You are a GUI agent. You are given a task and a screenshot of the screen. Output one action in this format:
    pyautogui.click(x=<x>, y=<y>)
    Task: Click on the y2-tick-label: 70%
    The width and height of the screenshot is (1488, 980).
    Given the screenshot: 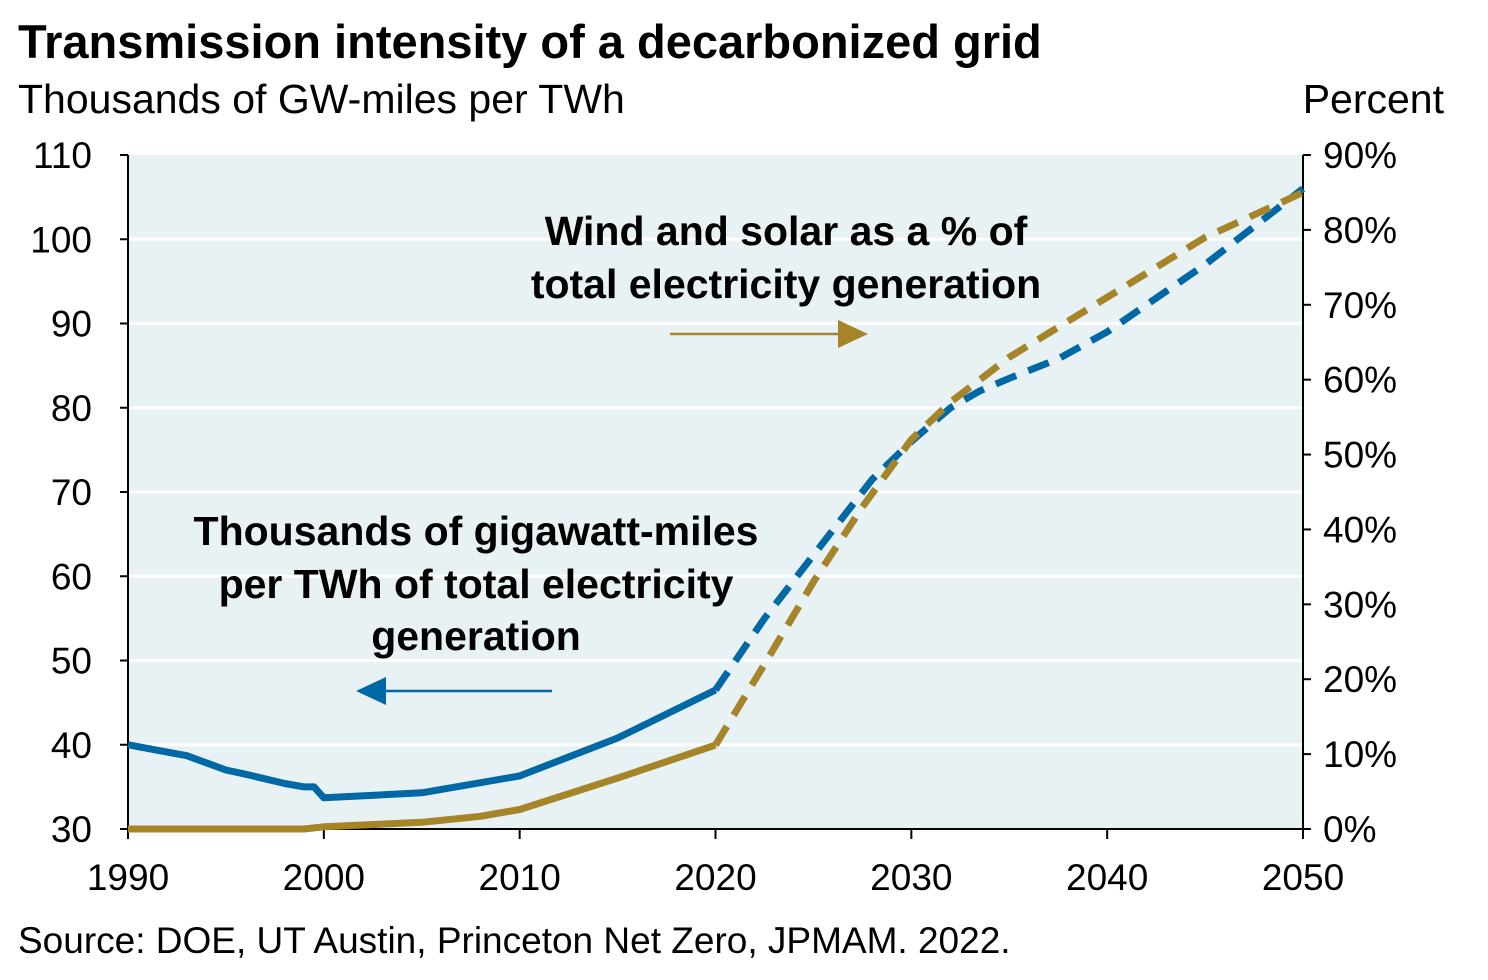 What is the action you would take?
    pyautogui.click(x=1360, y=305)
    